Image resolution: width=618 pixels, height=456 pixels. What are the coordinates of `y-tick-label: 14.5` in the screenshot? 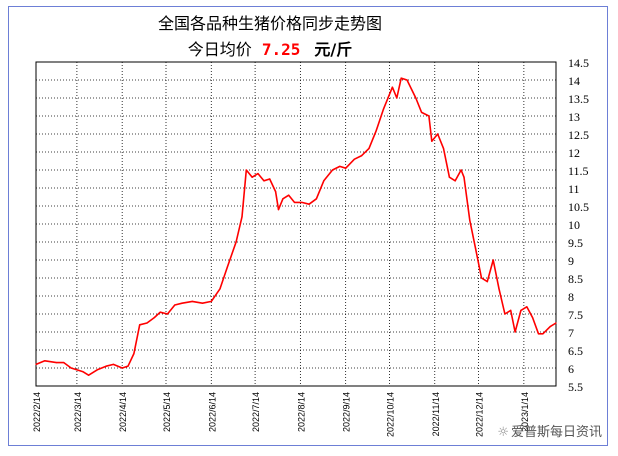 It's located at (578, 63).